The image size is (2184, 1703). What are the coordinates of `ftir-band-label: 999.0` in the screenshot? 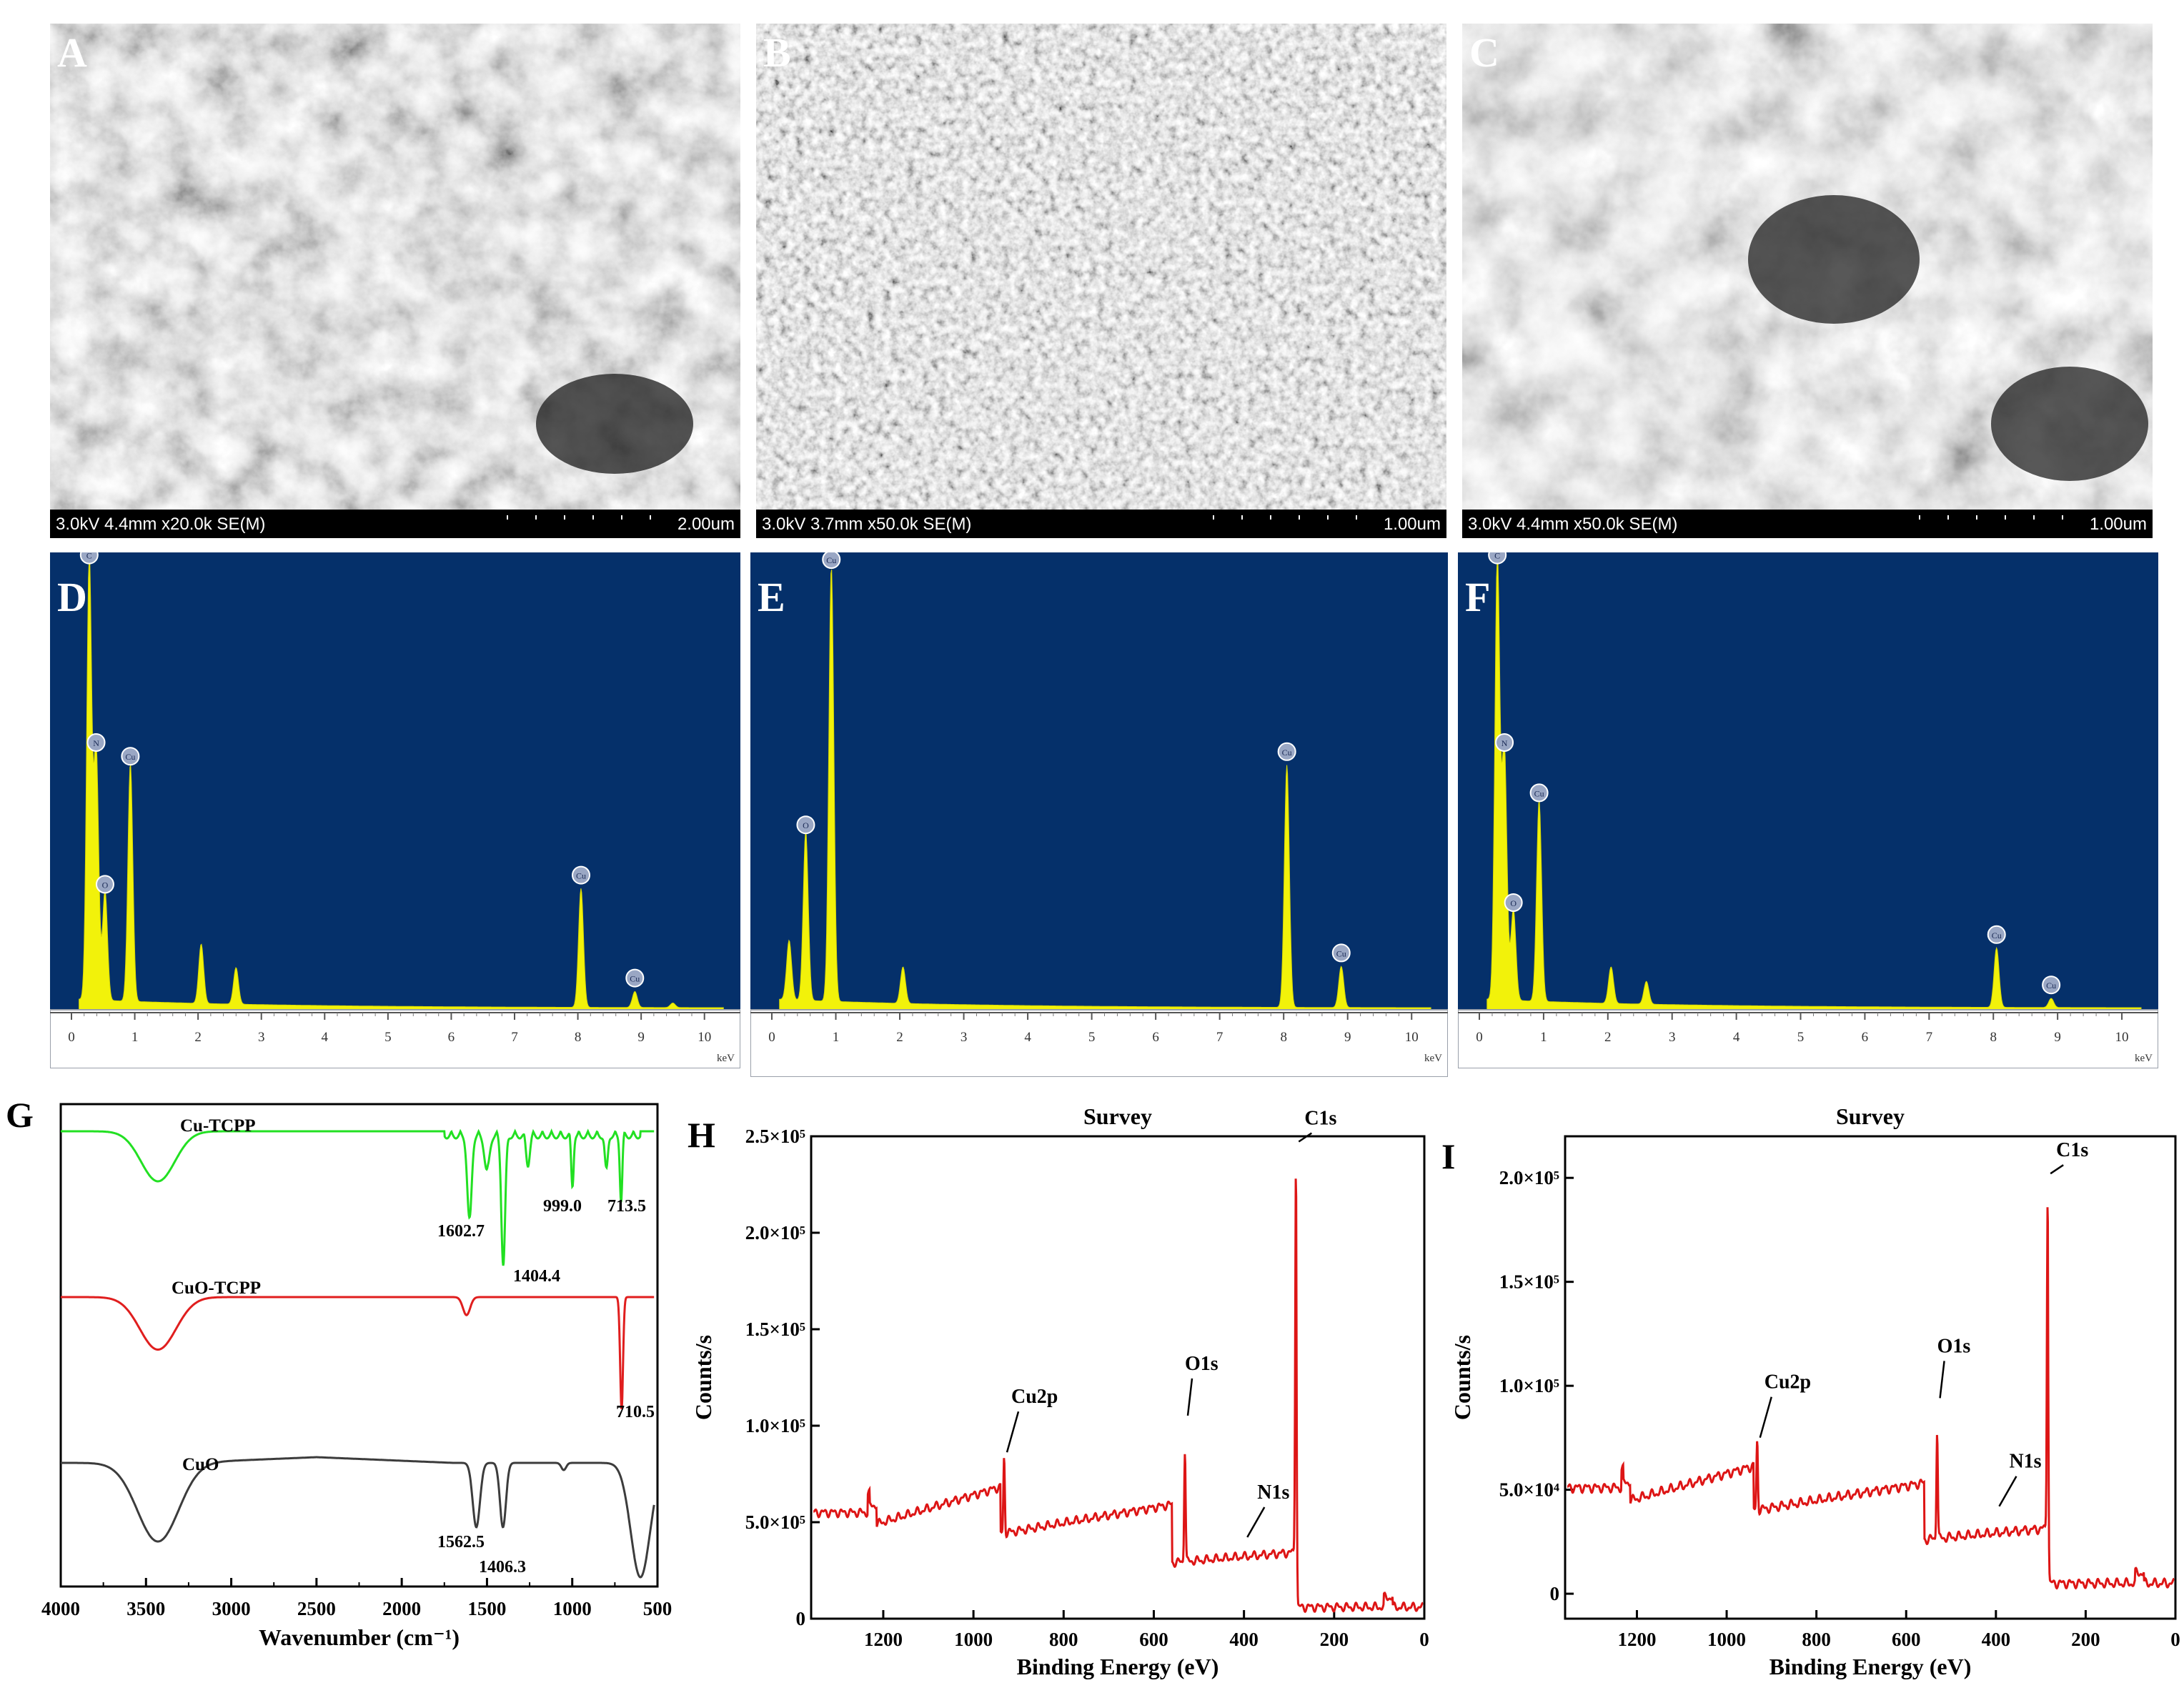 It's located at (562, 1206).